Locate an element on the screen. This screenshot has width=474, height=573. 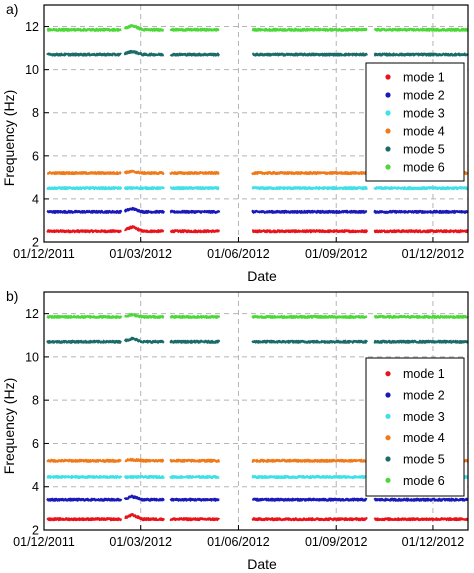
y-tick-label-b: 6 is located at coordinates (35, 444).